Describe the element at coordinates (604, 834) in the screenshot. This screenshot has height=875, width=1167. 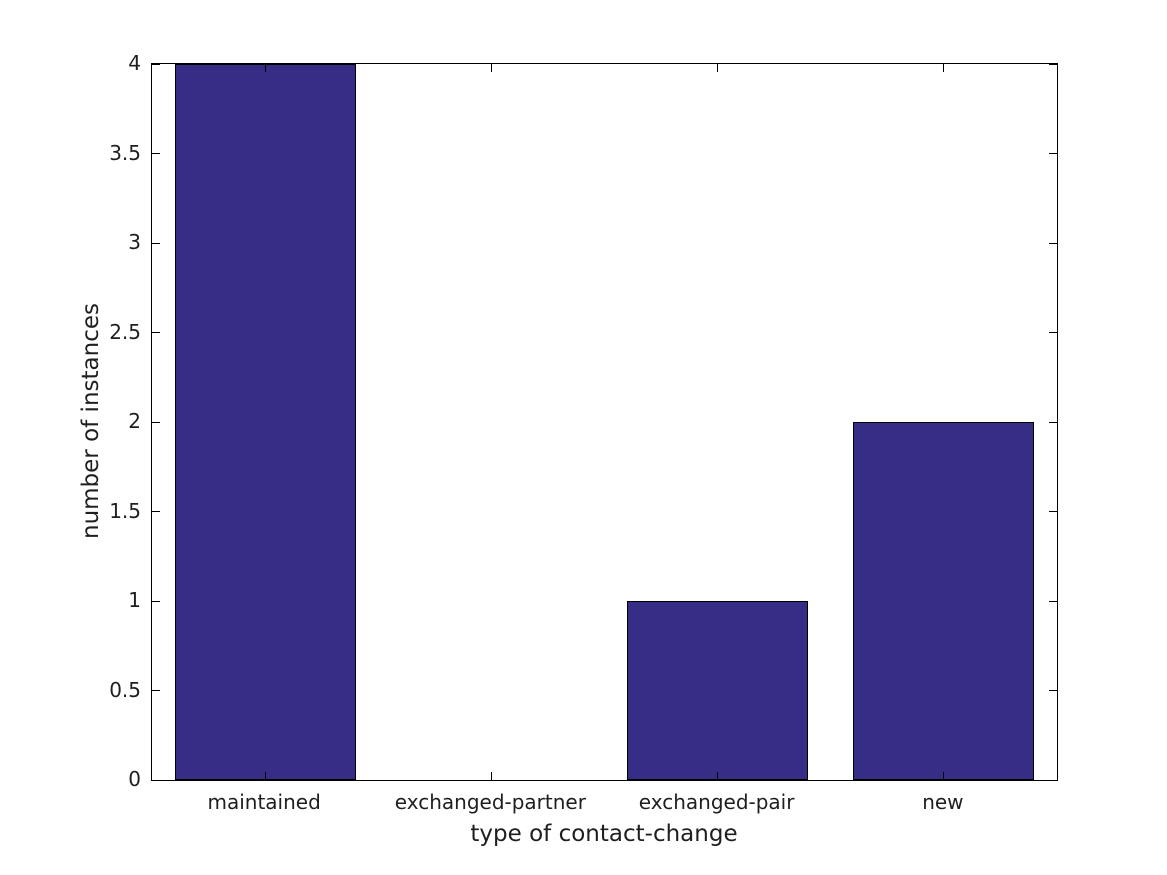
I see `x-axis-label: type of contact-change` at that location.